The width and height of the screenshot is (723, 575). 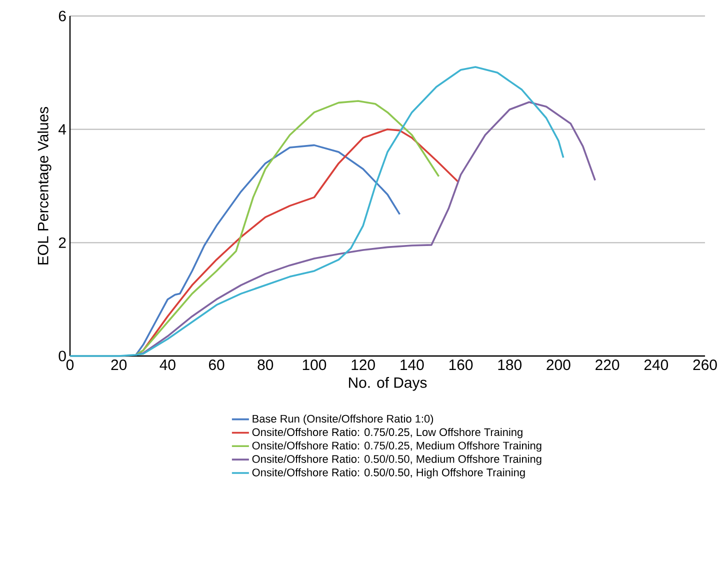 I want to click on x-tick-label: 40, so click(x=168, y=365).